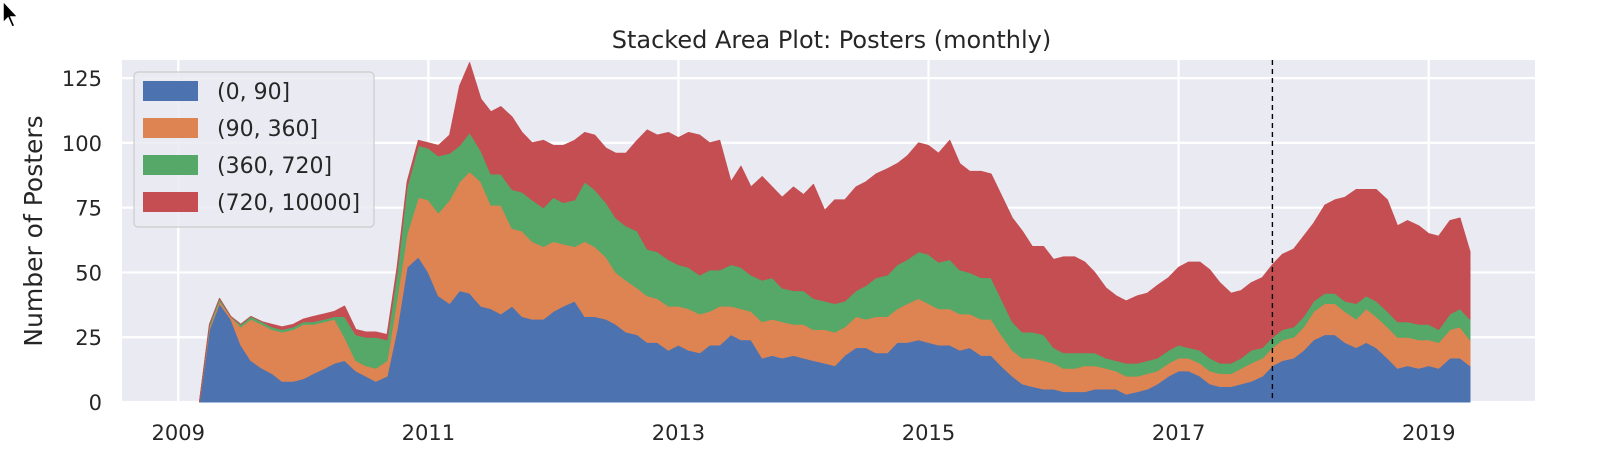 Image resolution: width=1600 pixels, height=468 pixels. What do you see at coordinates (88, 273) in the screenshot?
I see `y-tick-label: 50` at bounding box center [88, 273].